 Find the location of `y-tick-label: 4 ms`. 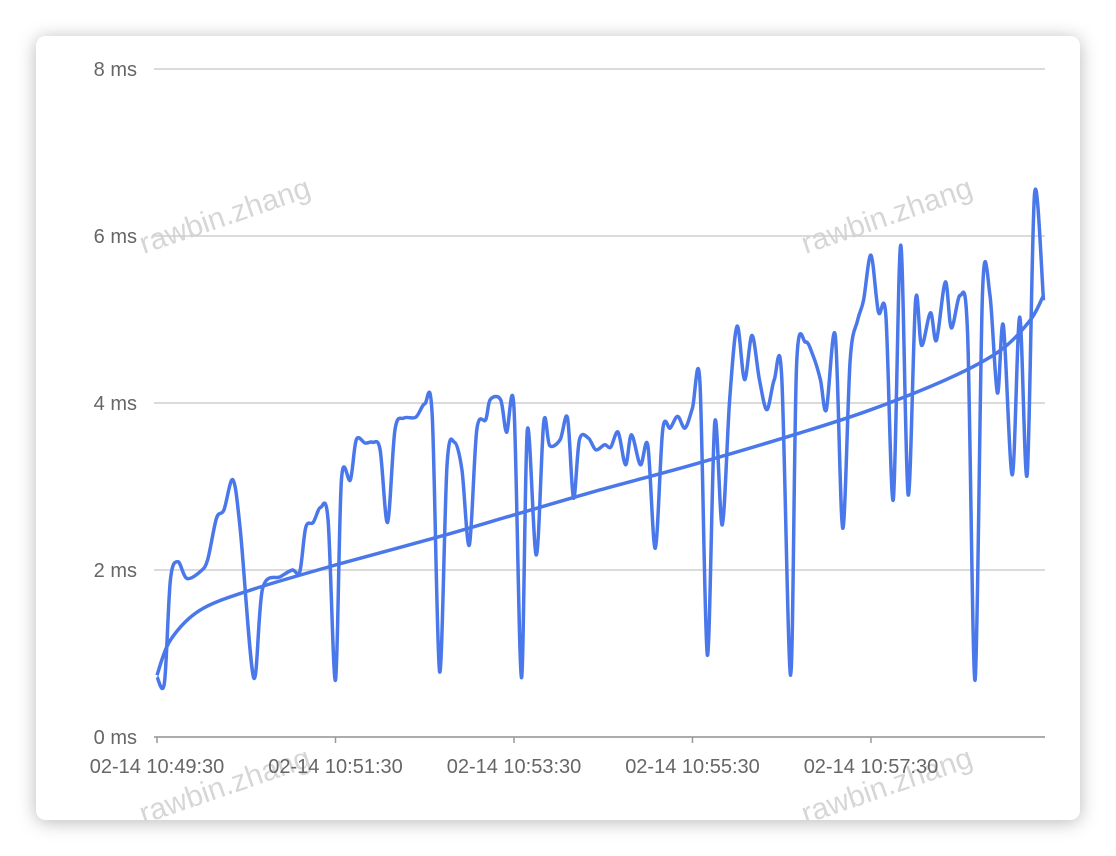

y-tick-label: 4 ms is located at coordinates (115, 404).